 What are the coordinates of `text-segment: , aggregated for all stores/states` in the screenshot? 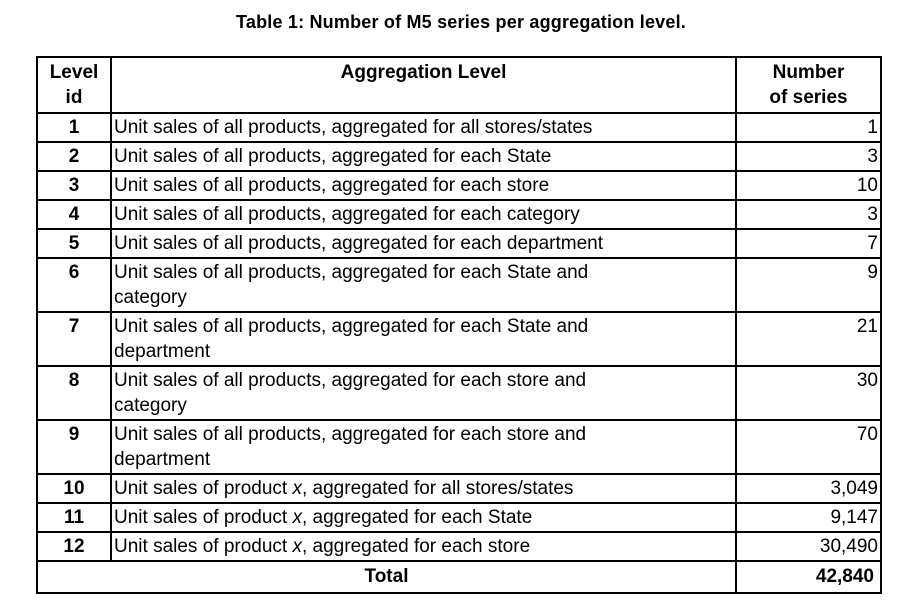 It's located at (437, 488).